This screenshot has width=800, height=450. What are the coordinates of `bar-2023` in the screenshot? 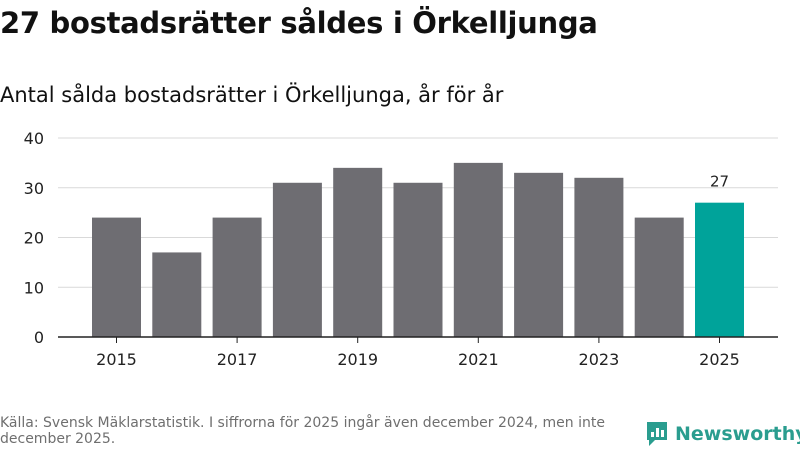 It's located at (599, 257).